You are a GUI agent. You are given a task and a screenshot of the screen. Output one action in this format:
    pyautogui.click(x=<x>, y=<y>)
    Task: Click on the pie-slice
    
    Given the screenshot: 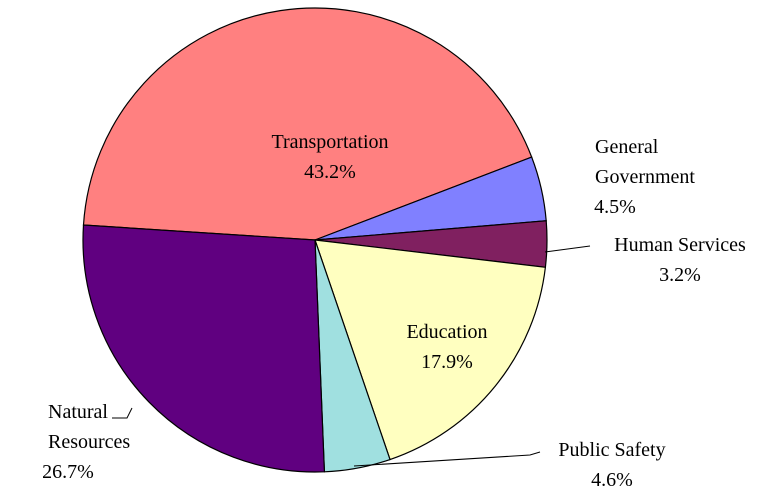 What is the action you would take?
    pyautogui.click(x=430, y=350)
    